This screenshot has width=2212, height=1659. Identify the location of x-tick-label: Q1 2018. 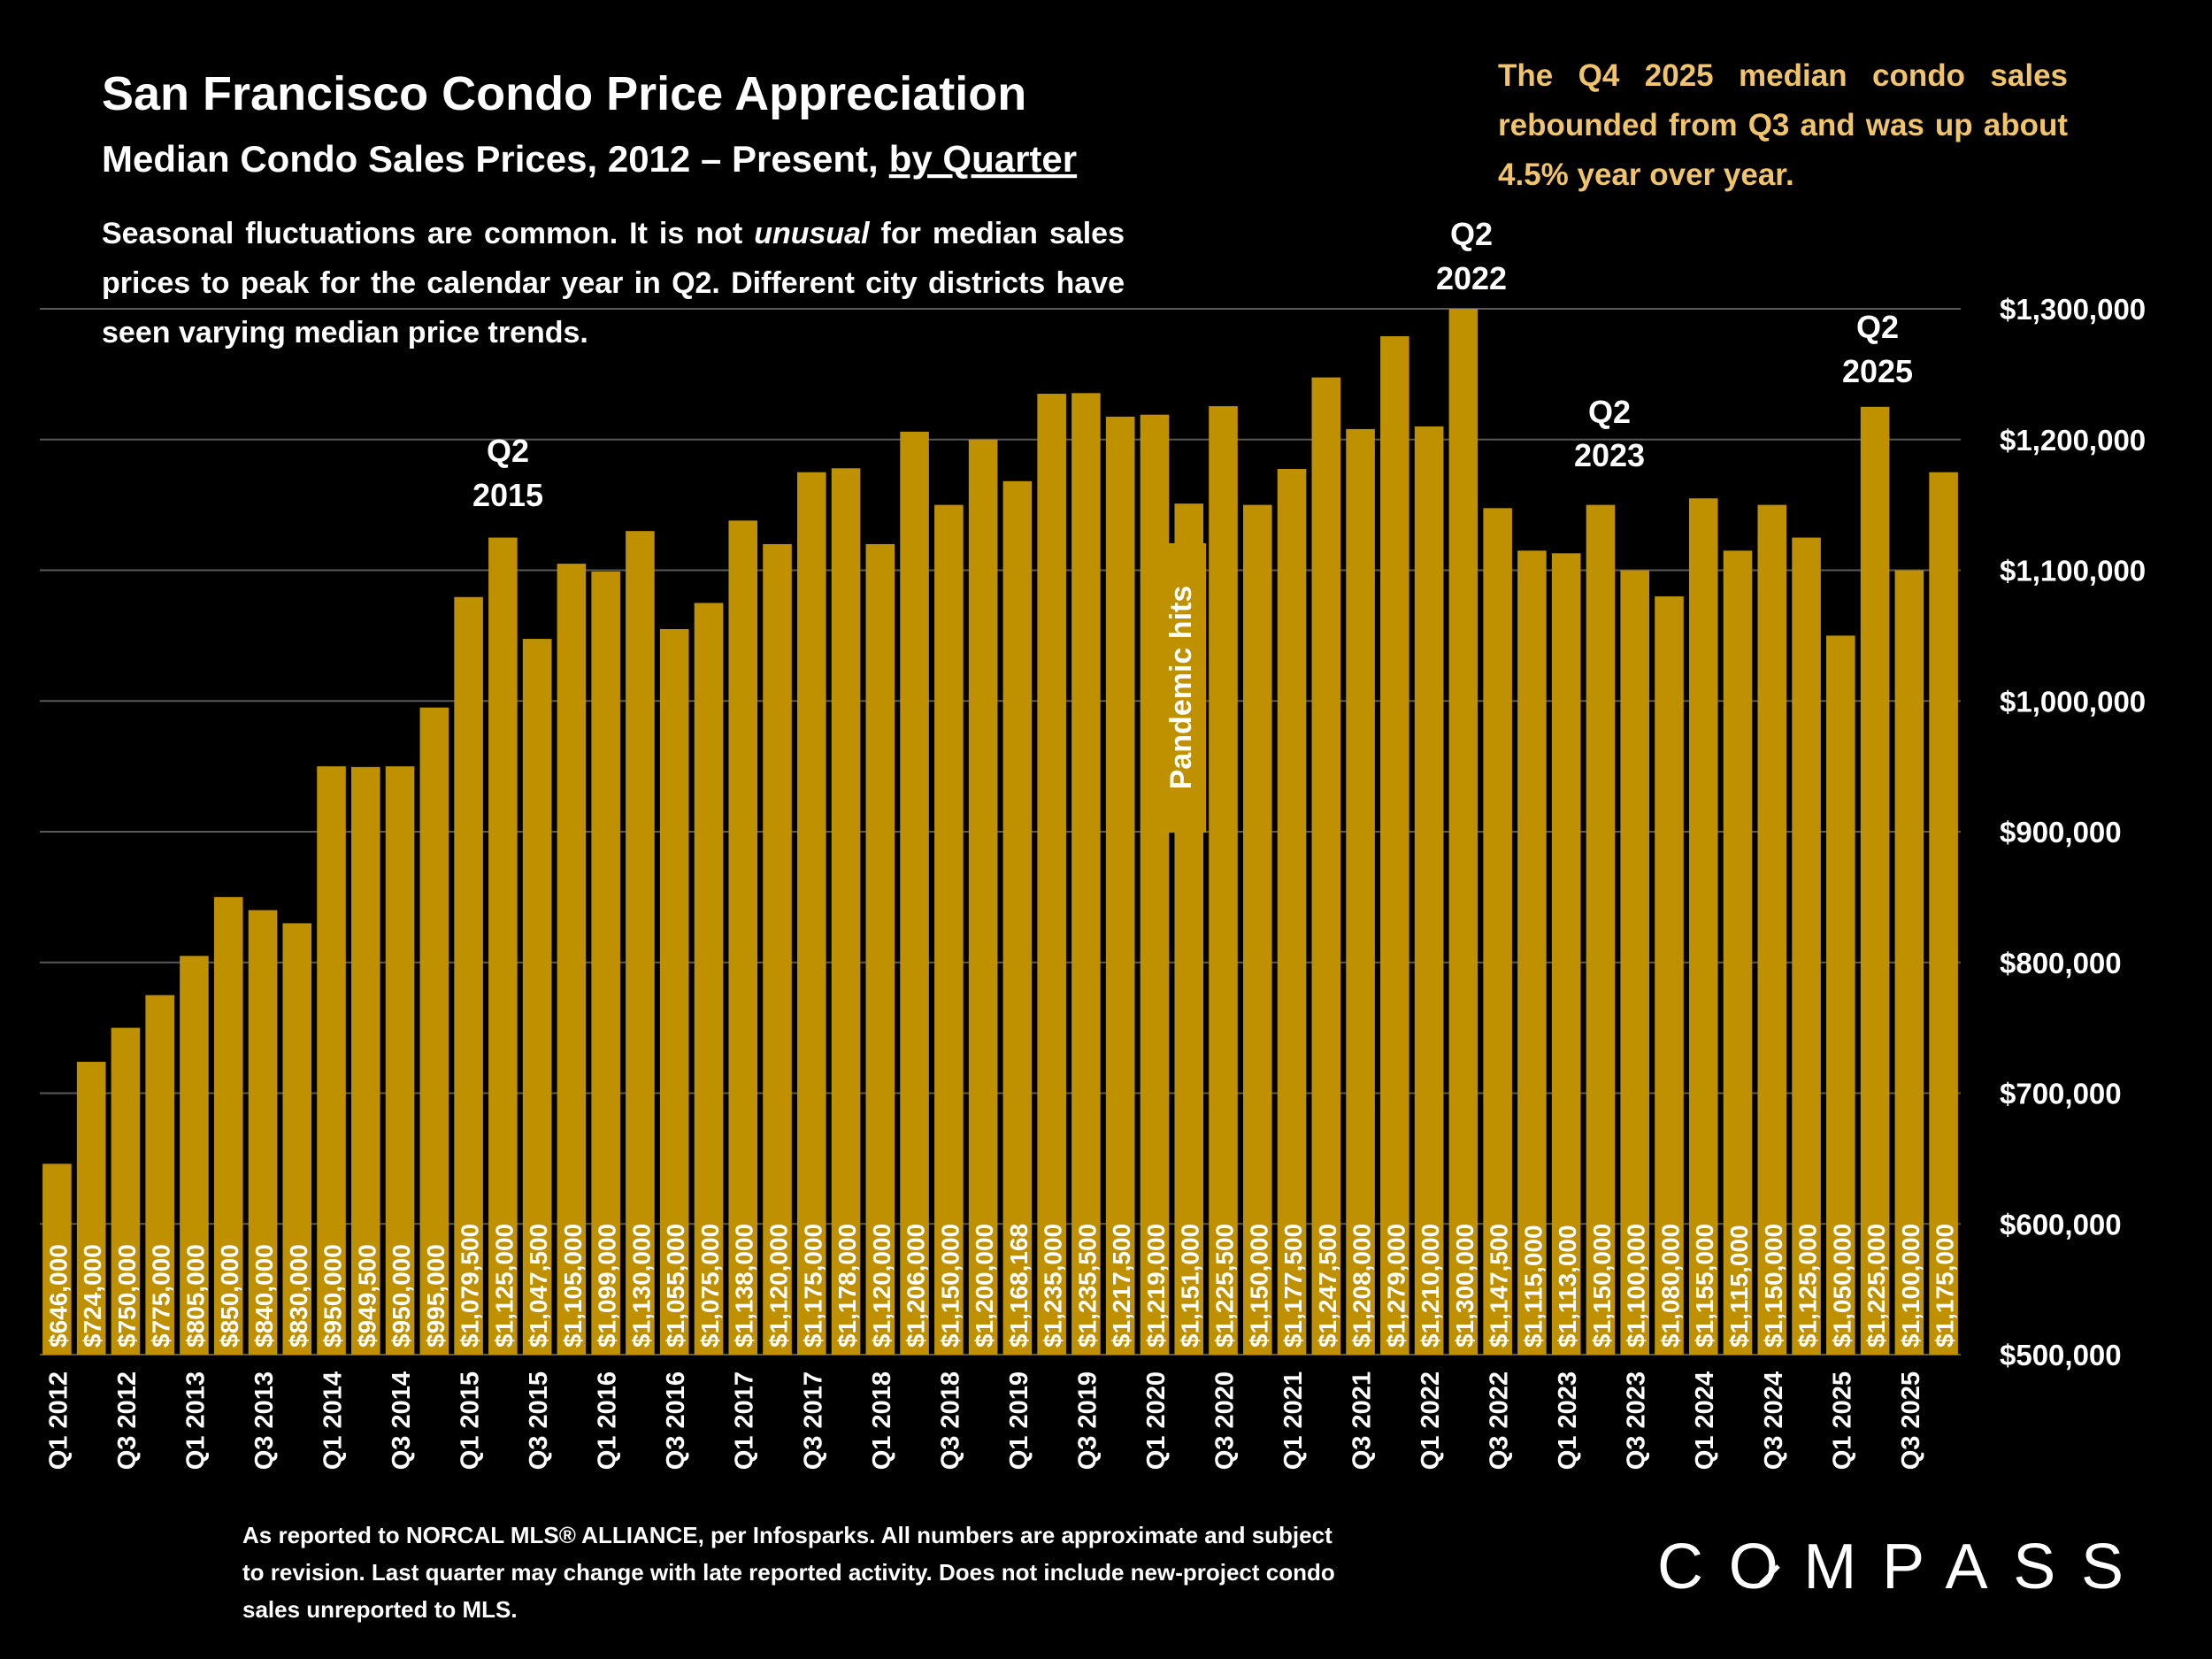
(882, 1421).